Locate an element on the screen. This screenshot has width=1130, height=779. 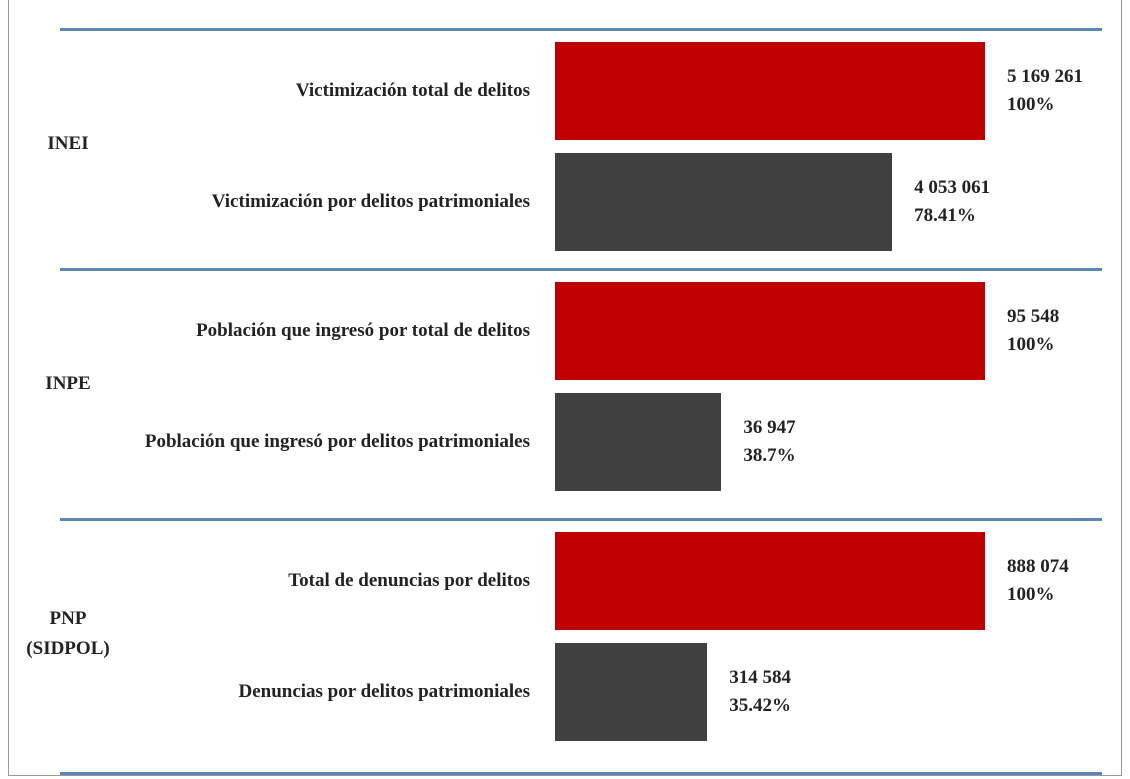
bar-label-text: Victimización total de delitos is located at coordinates (412, 90).